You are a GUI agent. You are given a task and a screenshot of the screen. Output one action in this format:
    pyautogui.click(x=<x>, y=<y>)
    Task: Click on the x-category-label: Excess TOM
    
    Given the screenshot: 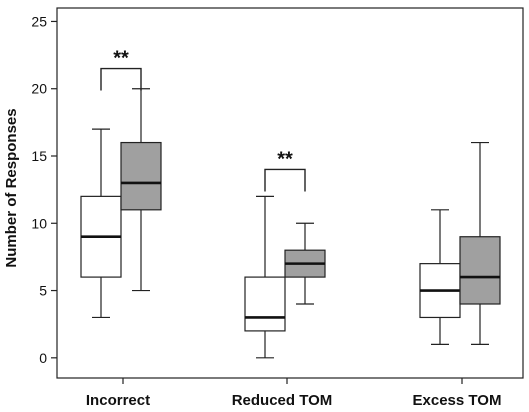 What is the action you would take?
    pyautogui.click(x=457, y=400)
    